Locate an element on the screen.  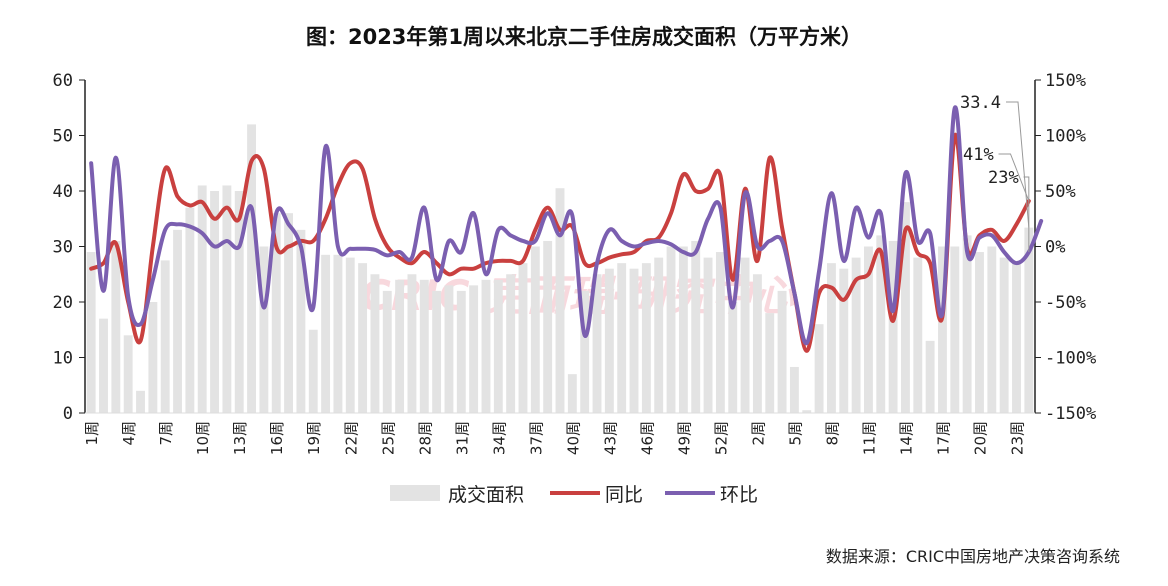
right-tick-label: -100% is located at coordinates (1070, 359).